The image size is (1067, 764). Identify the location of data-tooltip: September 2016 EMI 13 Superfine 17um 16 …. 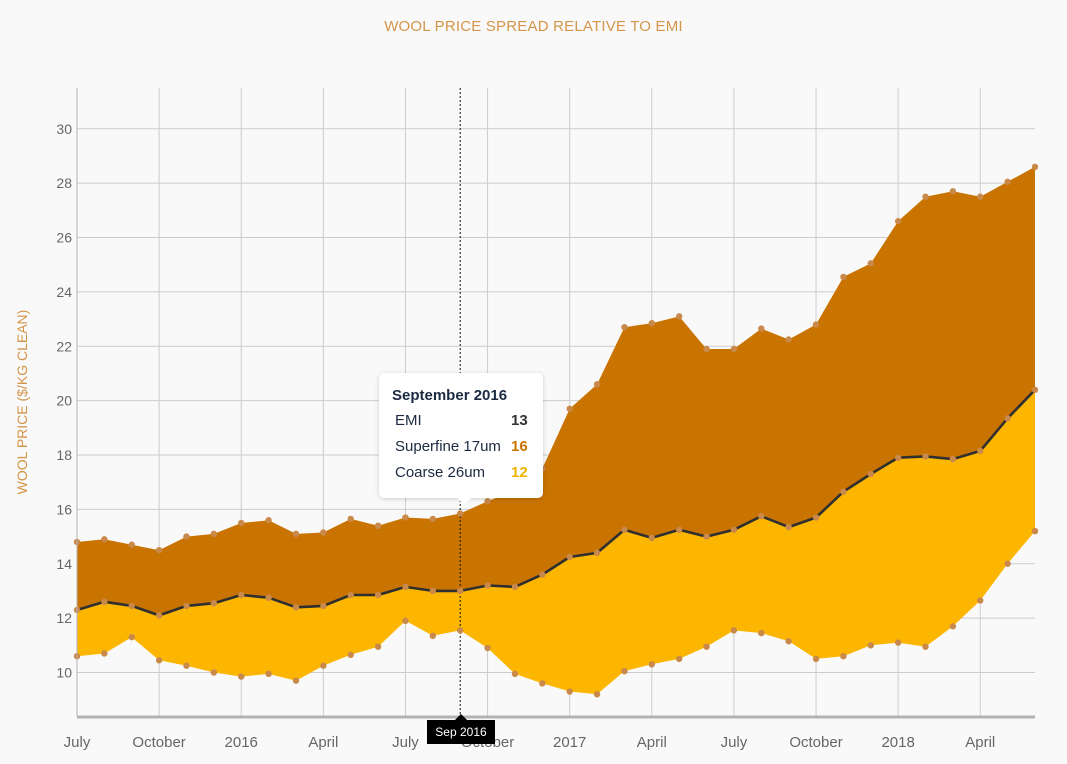
(461, 439).